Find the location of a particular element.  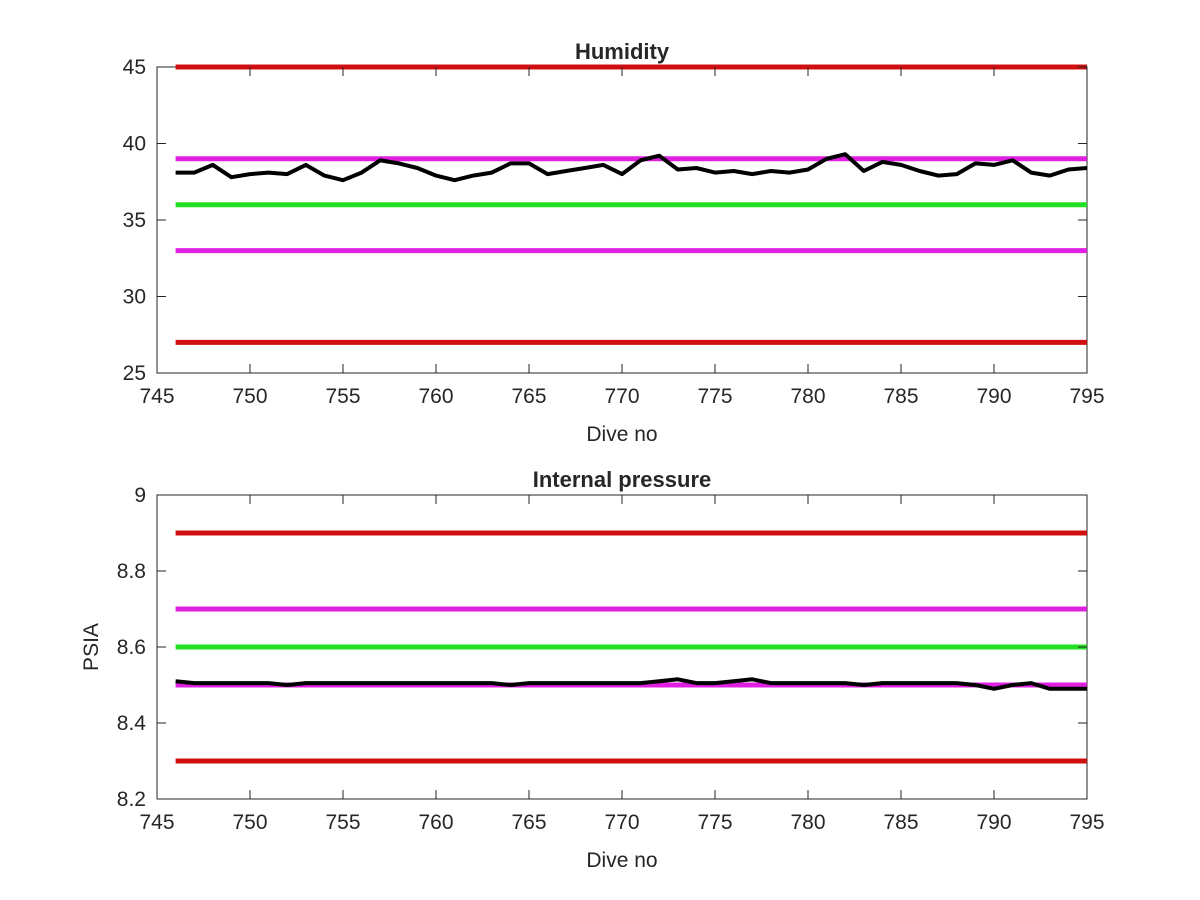

y-tick-label: 40 is located at coordinates (134, 144).